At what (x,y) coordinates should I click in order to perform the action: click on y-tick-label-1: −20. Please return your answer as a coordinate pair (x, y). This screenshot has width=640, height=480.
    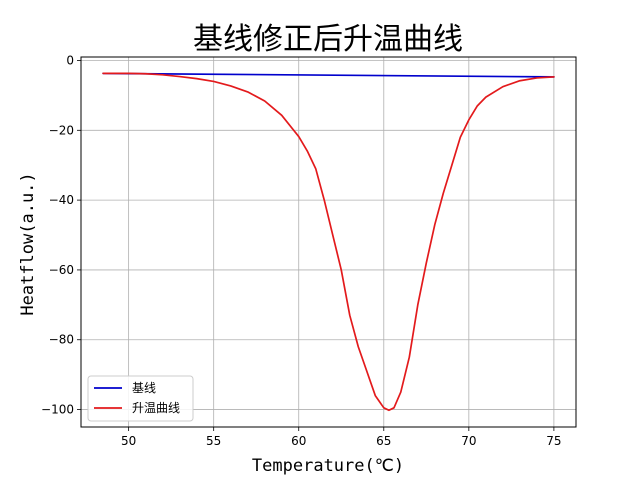
    Looking at the image, I should click on (61, 130).